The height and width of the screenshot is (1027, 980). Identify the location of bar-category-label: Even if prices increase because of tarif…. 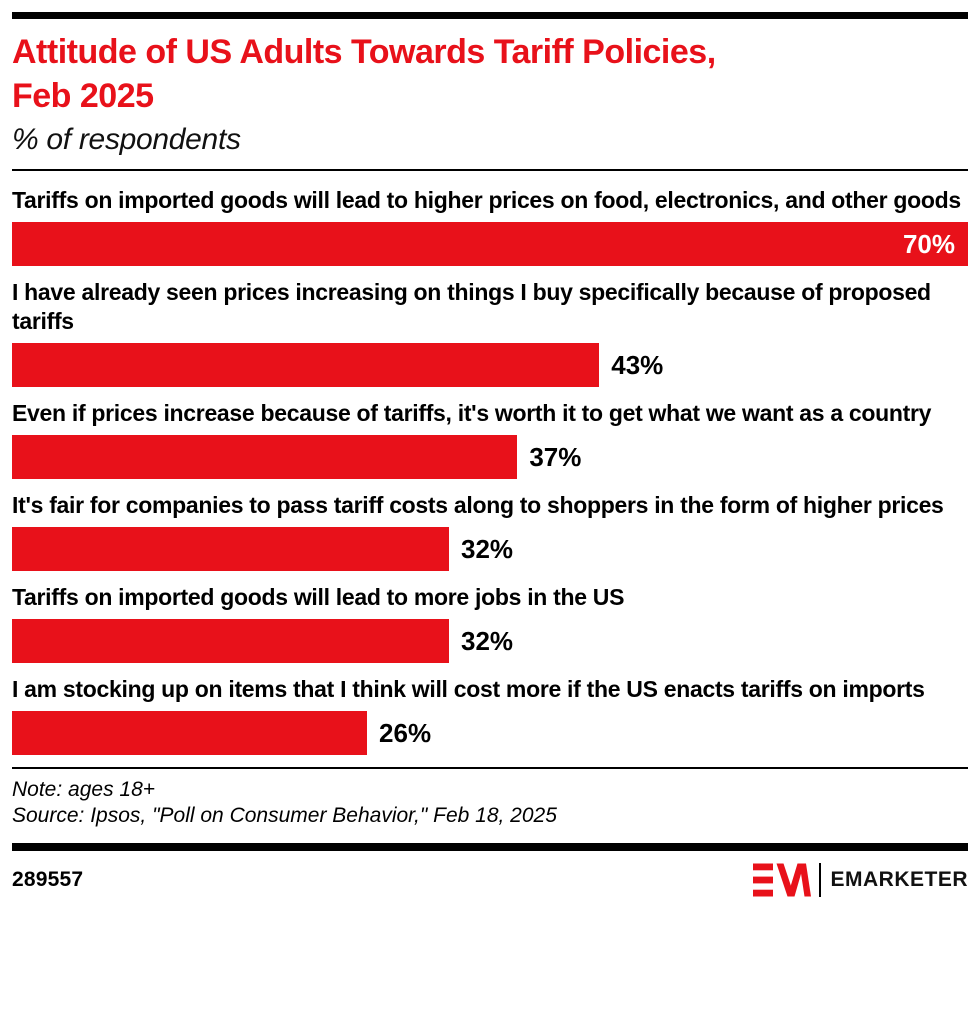
(472, 413).